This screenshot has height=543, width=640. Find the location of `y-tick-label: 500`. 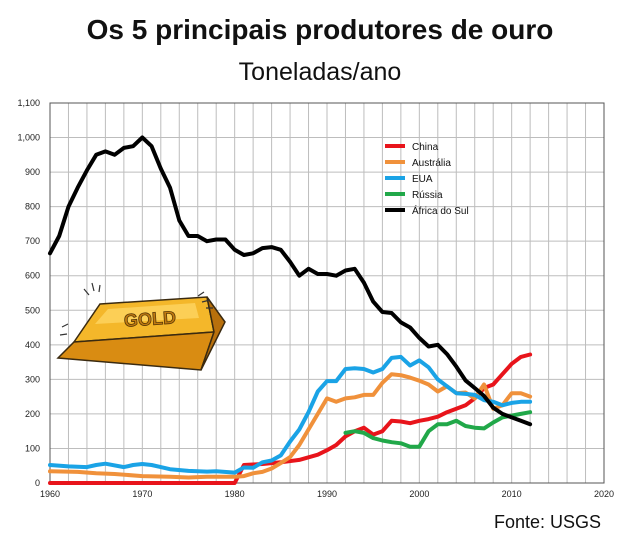

y-tick-label: 500 is located at coordinates (32, 310).